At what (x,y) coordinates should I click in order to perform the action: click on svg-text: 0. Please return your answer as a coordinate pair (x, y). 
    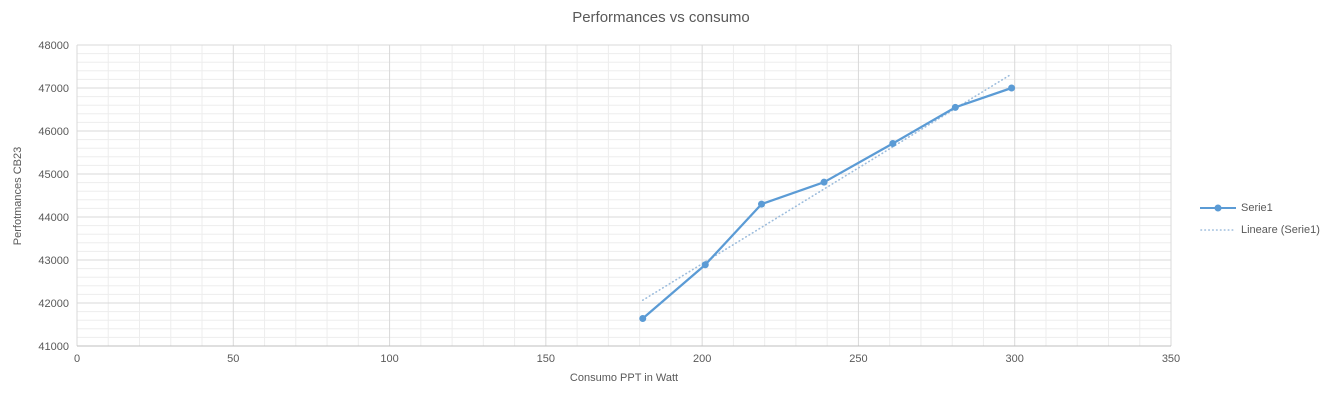
    Looking at the image, I should click on (77, 359).